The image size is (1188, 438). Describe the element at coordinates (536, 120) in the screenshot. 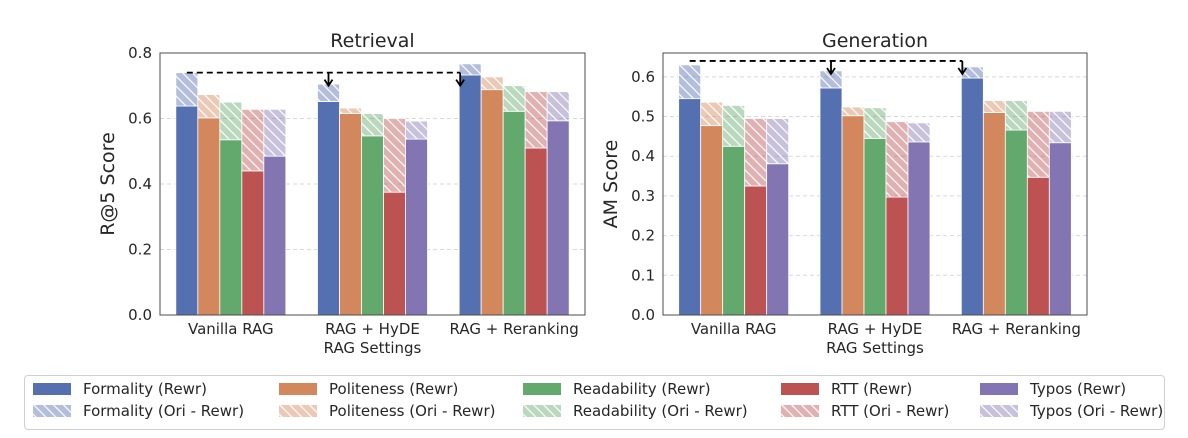

I see `bar-rtt-ori-minus-rewr-rag-reranking` at that location.